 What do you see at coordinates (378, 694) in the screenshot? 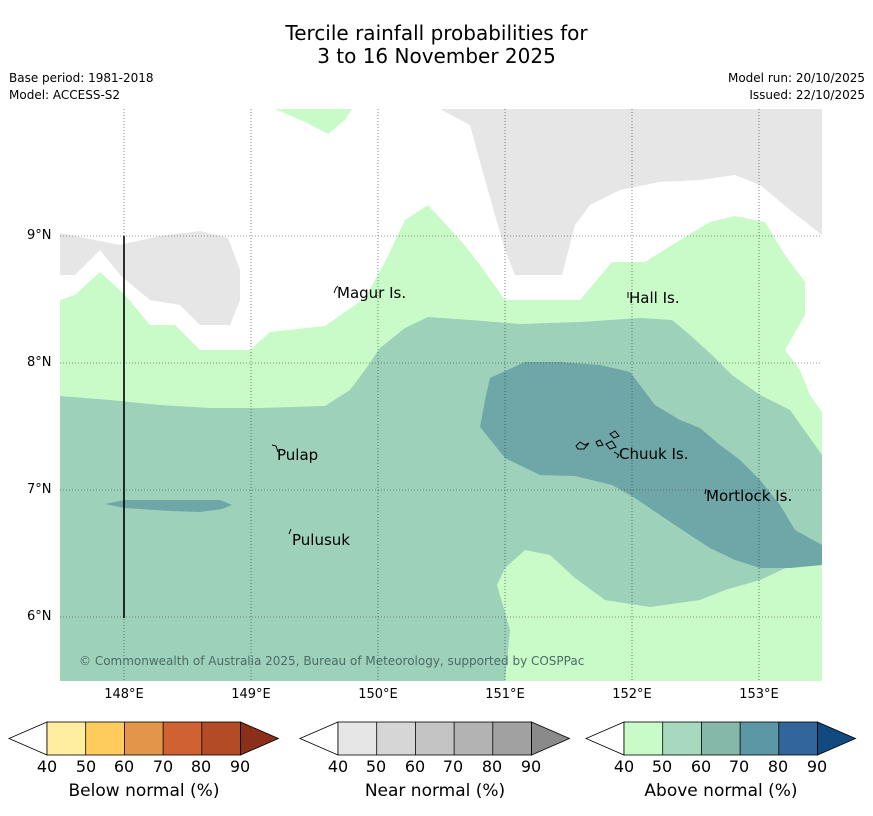
I see `lon-tick-150e: 150°E` at bounding box center [378, 694].